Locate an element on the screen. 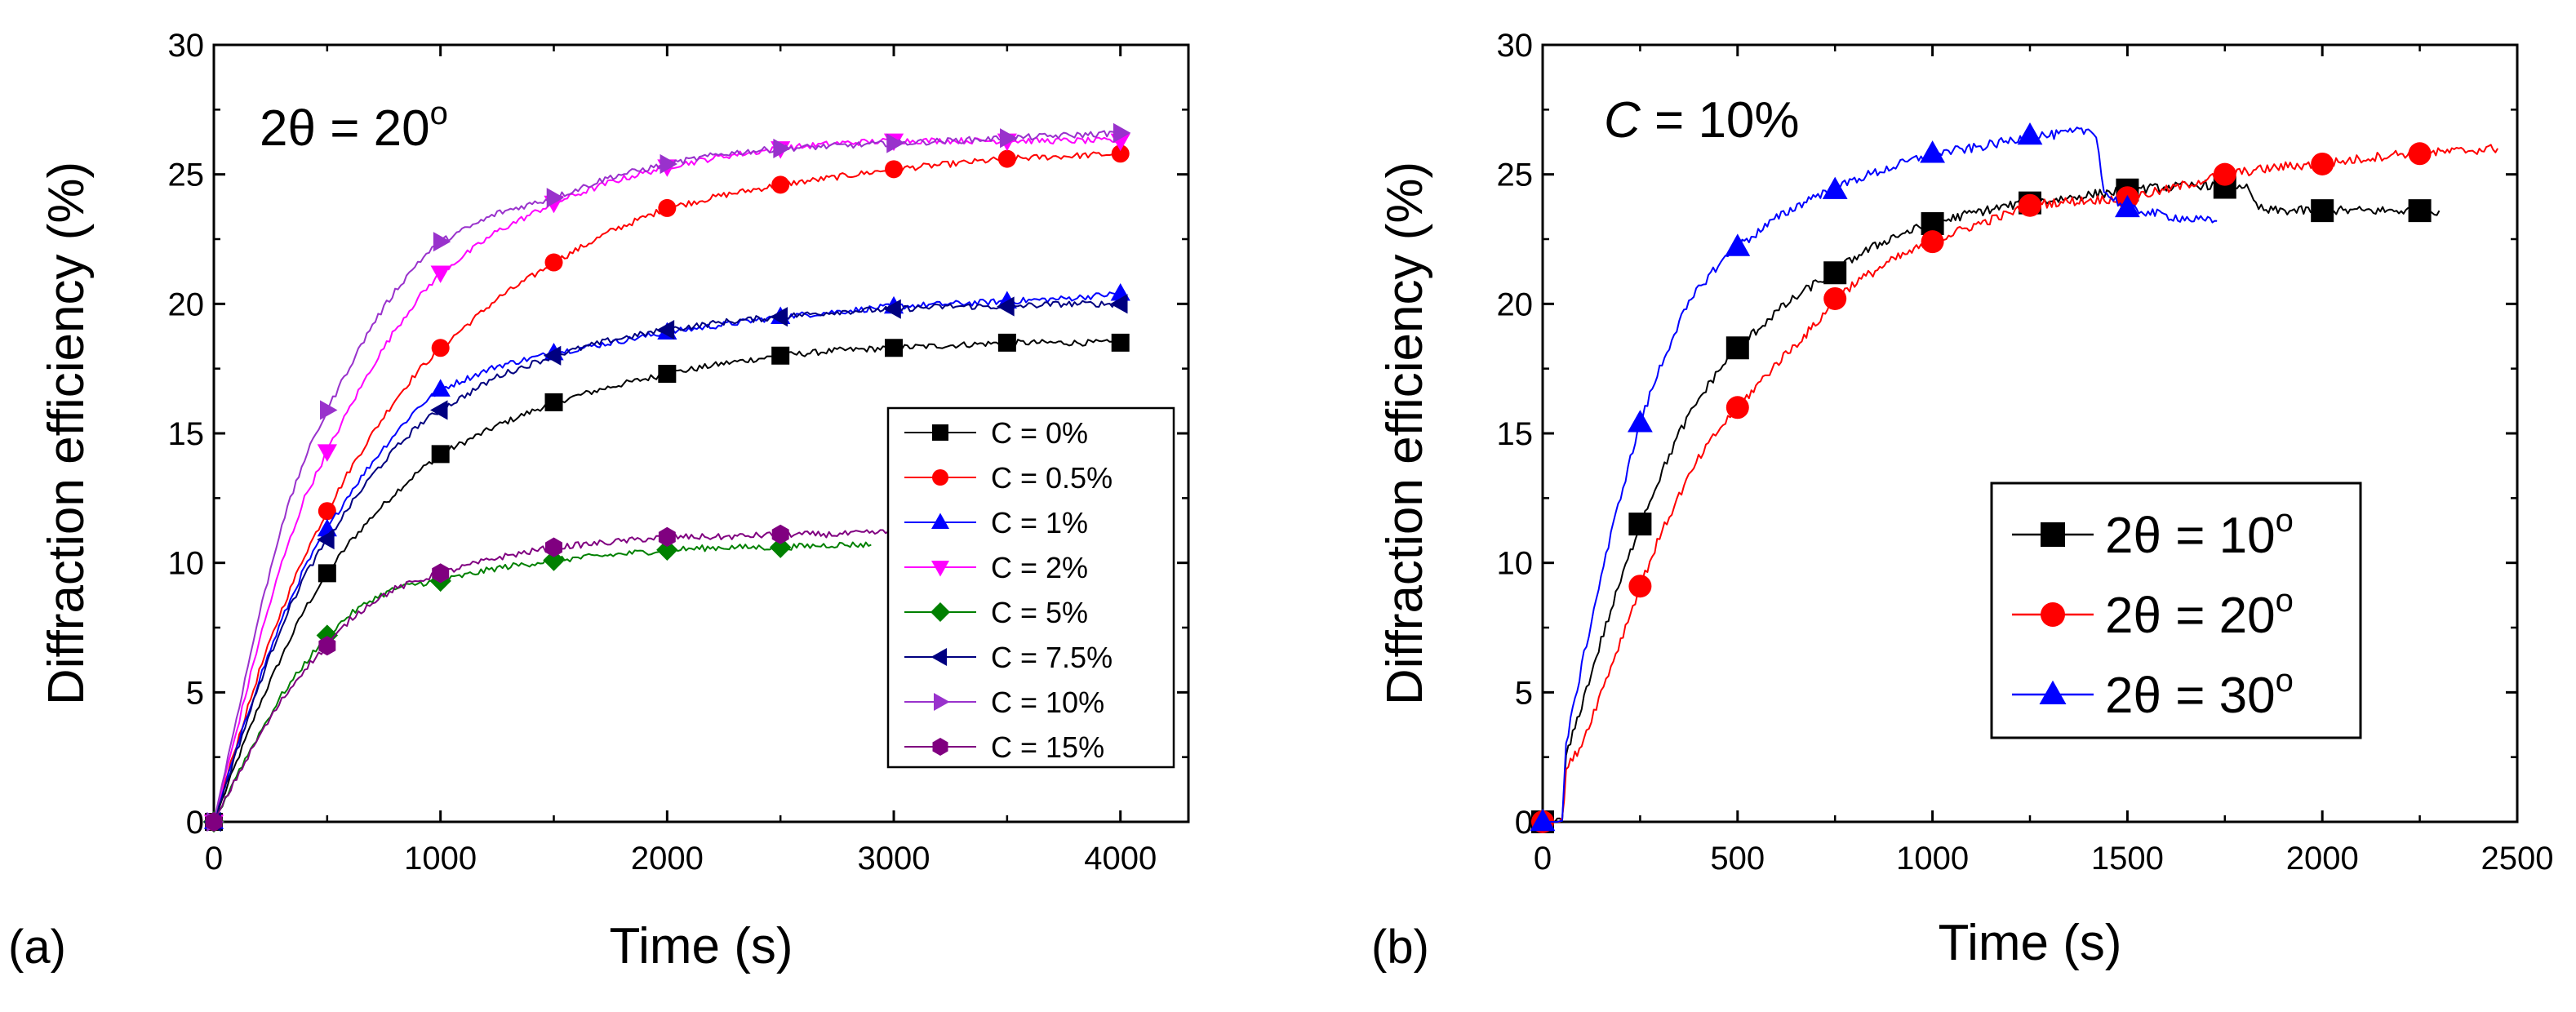 Image resolution: width=2576 pixels, height=1012 pixels. panel-a-ytick-label: 20 is located at coordinates (186, 304).